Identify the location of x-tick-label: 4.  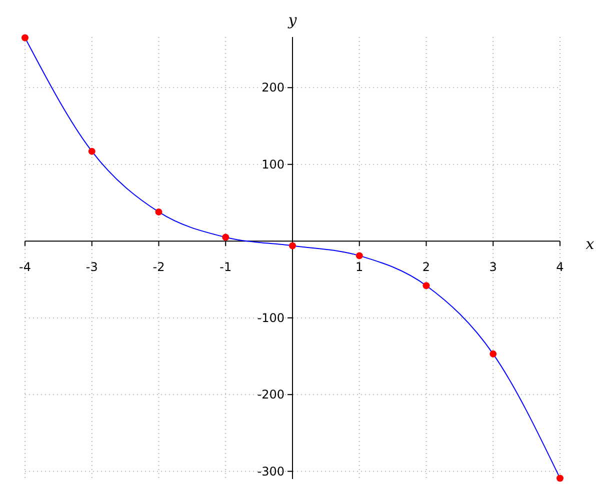
(560, 267).